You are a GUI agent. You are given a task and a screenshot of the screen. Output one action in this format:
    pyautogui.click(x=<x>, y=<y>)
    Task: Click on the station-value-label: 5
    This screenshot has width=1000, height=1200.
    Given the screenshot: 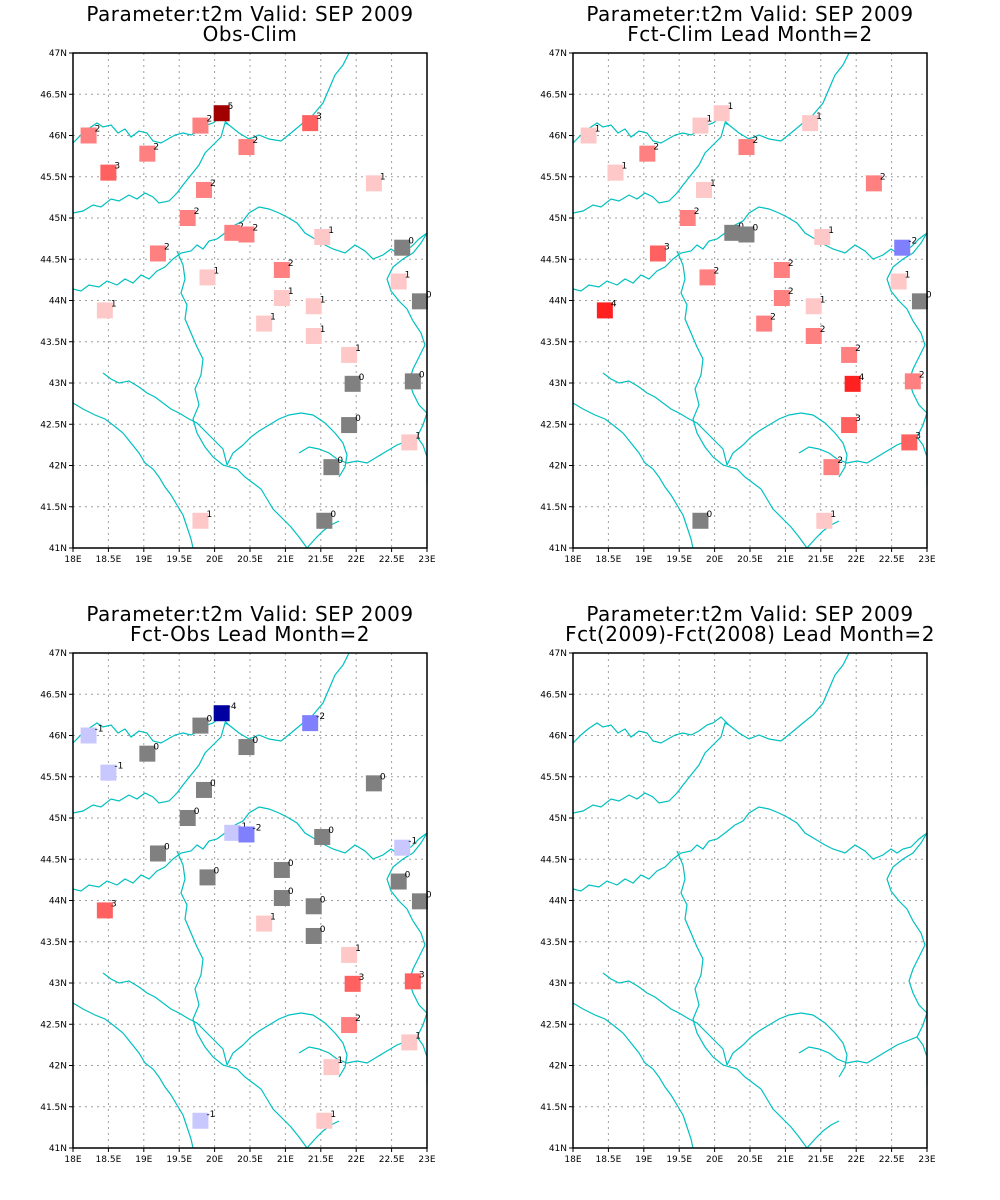 What is the action you would take?
    pyautogui.click(x=231, y=107)
    